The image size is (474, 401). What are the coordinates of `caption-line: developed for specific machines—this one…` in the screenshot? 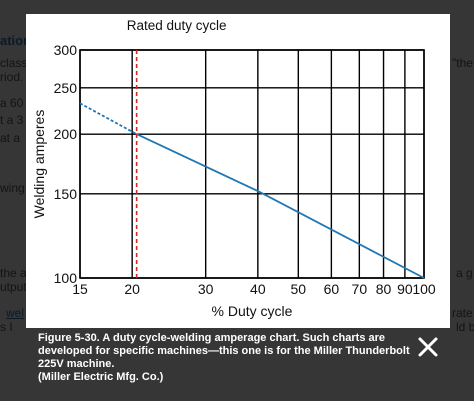 It's located at (224, 351).